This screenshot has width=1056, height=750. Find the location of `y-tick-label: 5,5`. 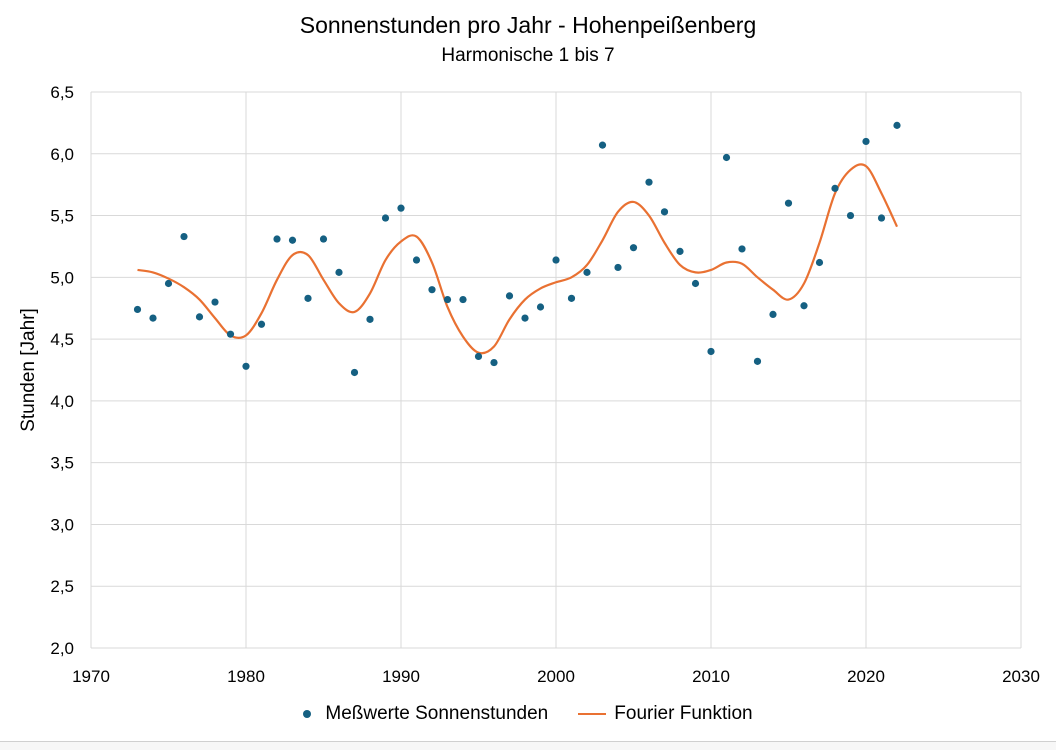

y-tick-label: 5,5 is located at coordinates (62, 216).